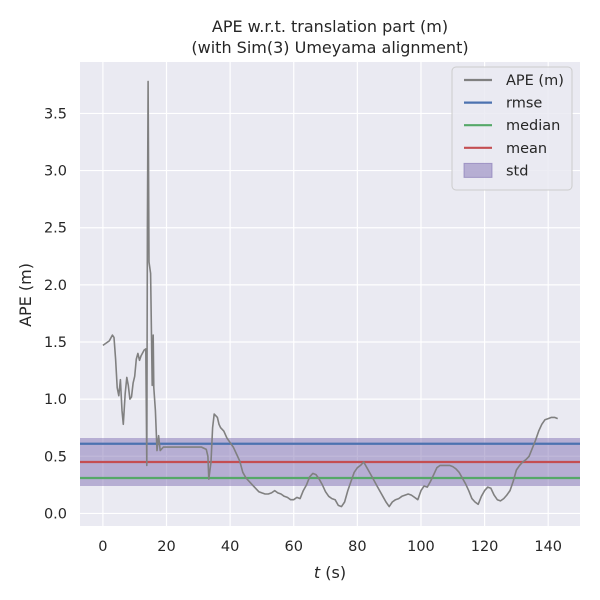 The image size is (600, 600). What do you see at coordinates (55, 172) in the screenshot?
I see `y-tick-label: 3.0` at bounding box center [55, 172].